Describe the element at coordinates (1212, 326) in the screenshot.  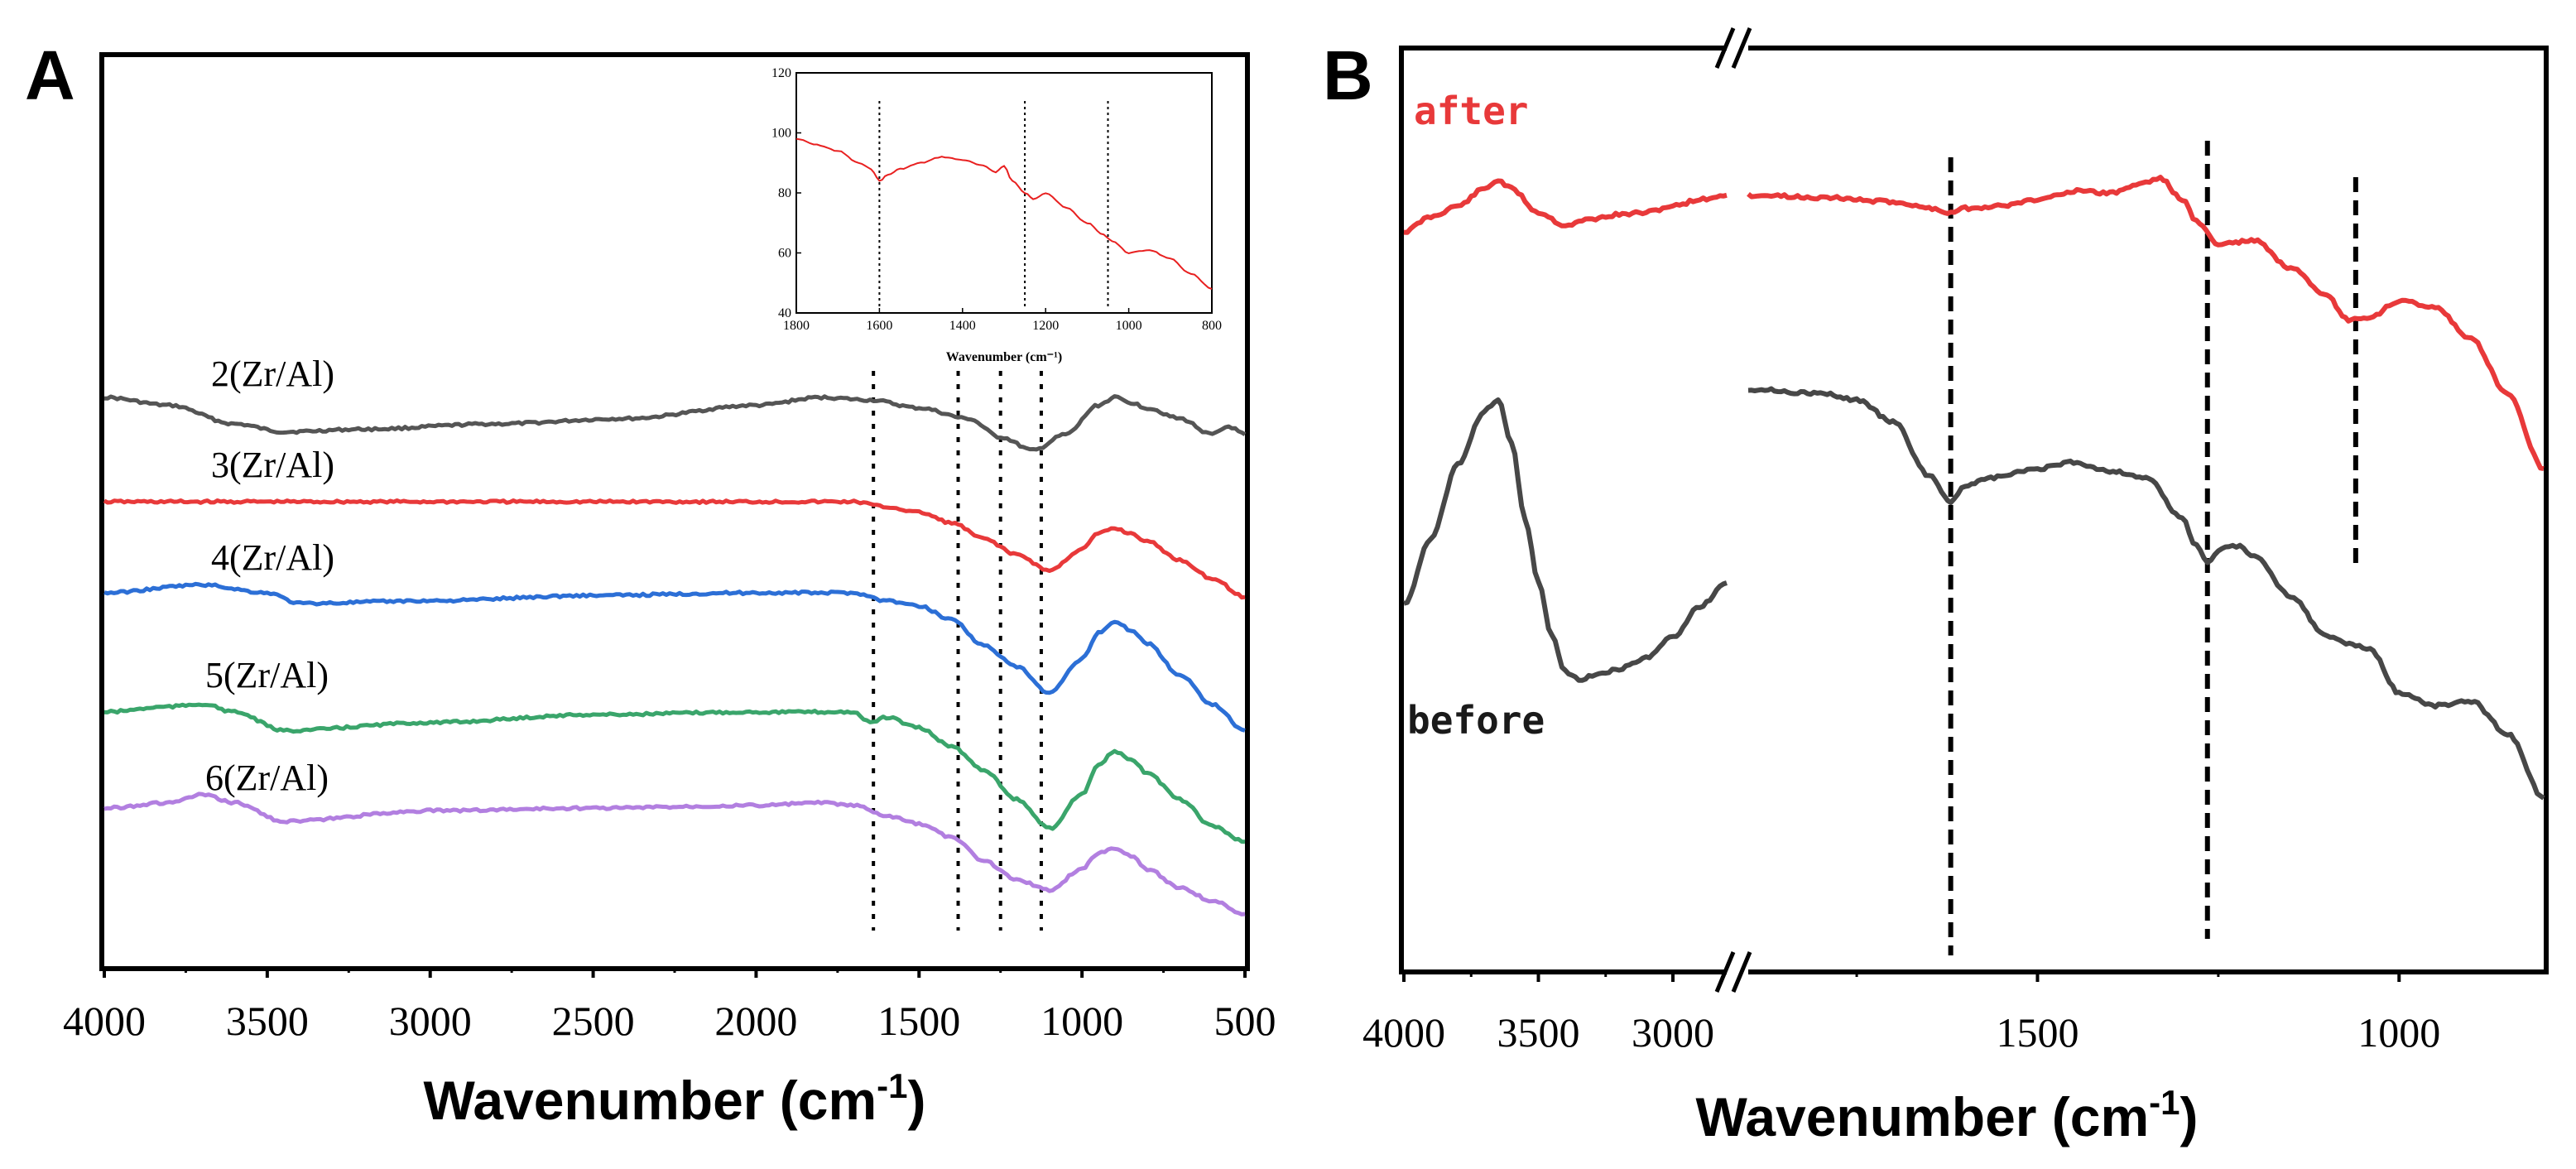
I see `inset-x-tick-label: 800` at that location.